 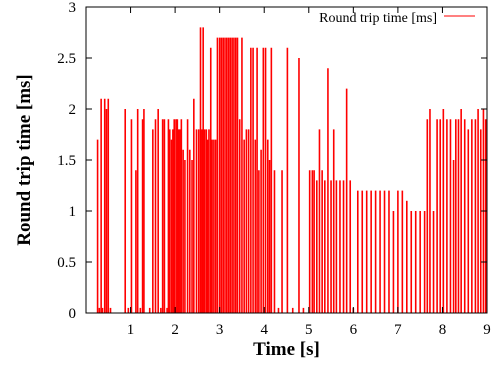 I want to click on x-tick-label: 3, so click(x=220, y=330).